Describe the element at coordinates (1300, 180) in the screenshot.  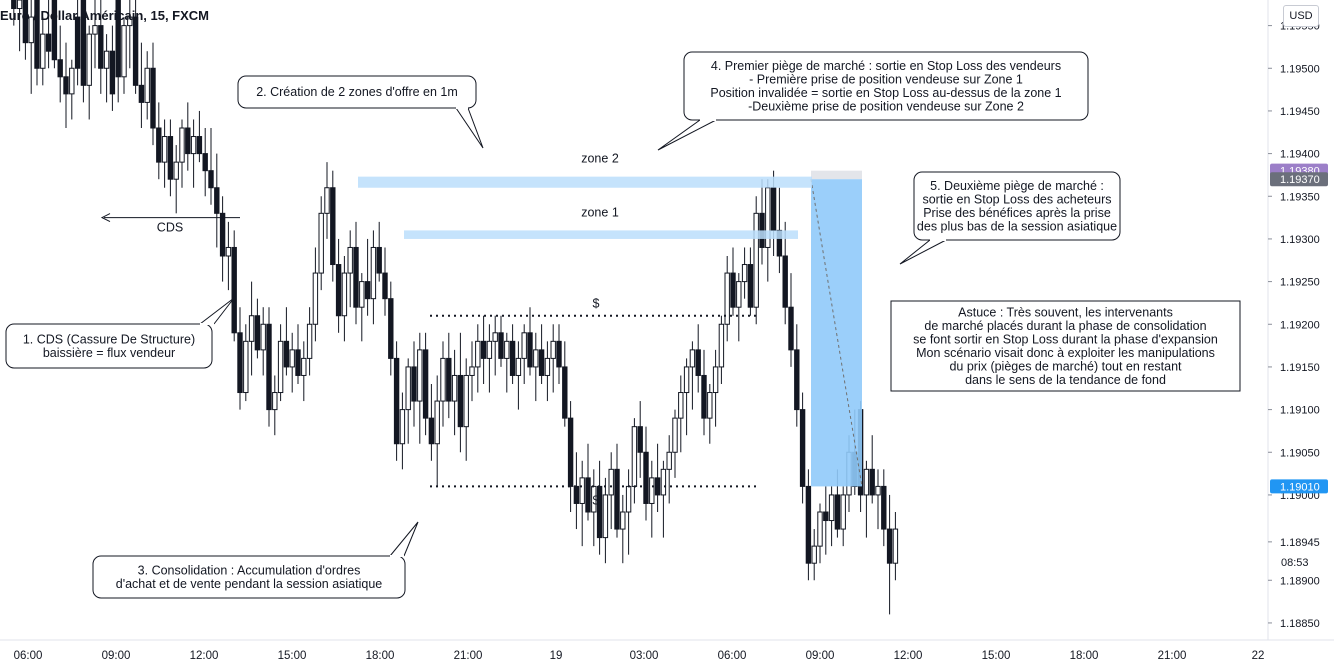
I see `price-tag-label: 1.19370` at that location.